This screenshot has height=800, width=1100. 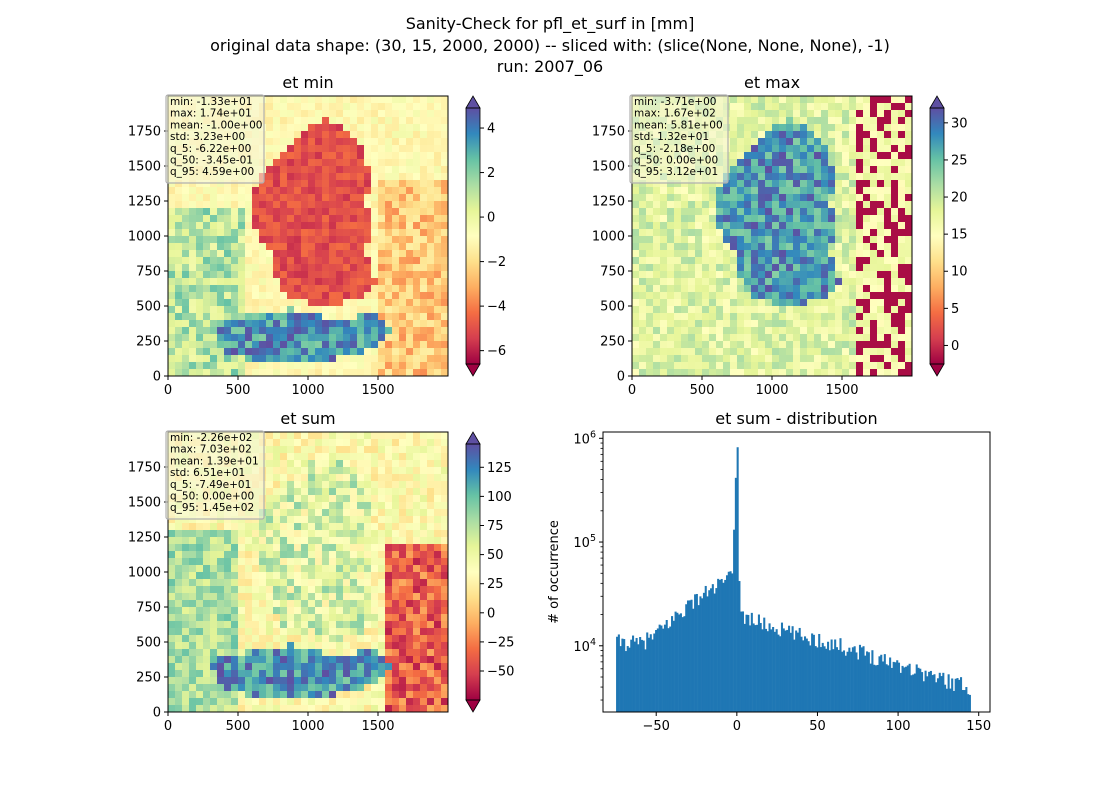 What do you see at coordinates (211, 438) in the screenshot?
I see `stats-line: min: -2.26e+02` at bounding box center [211, 438].